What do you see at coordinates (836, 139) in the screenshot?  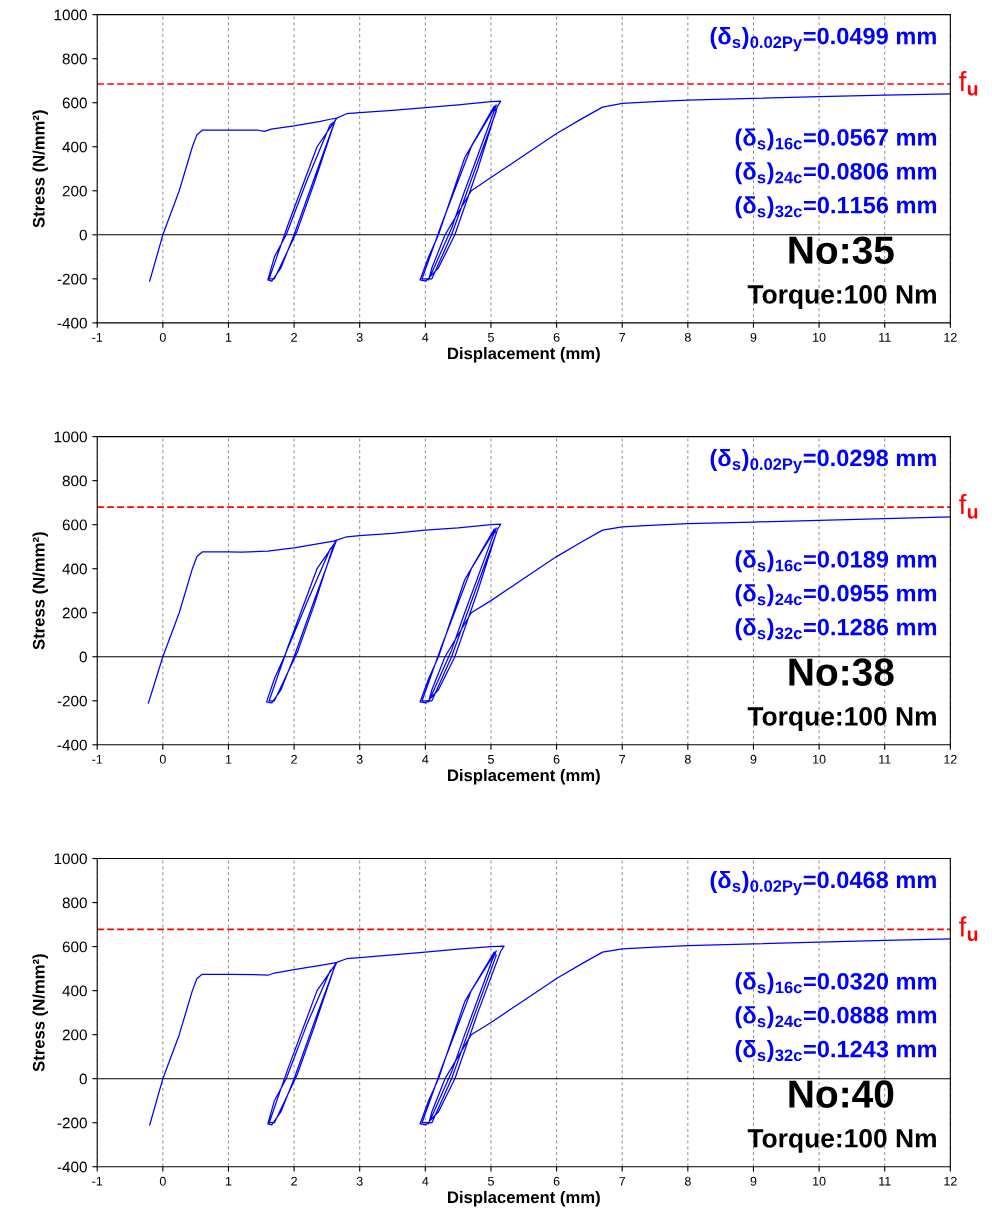 I see `annotation: (δ$_{s}$)$_{16c}$=0.0567 mm` at bounding box center [836, 139].